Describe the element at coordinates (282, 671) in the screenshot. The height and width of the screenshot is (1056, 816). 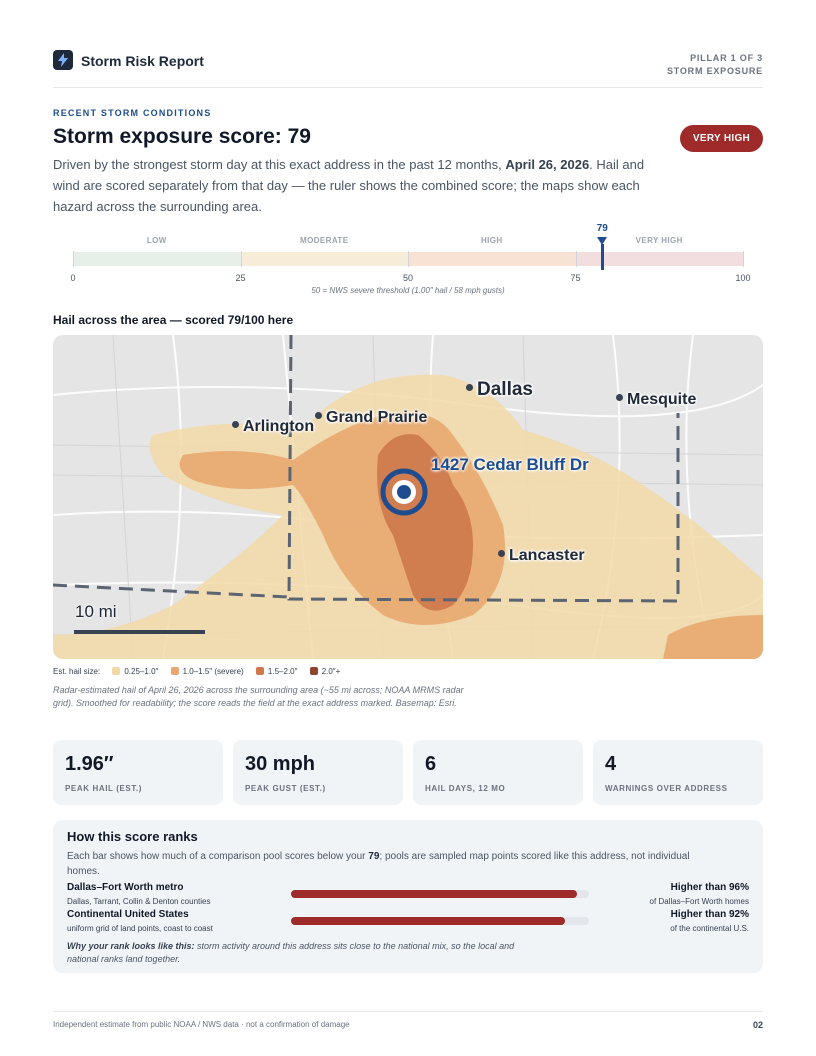
I see `legend-label: 1.5–2.0″` at that location.